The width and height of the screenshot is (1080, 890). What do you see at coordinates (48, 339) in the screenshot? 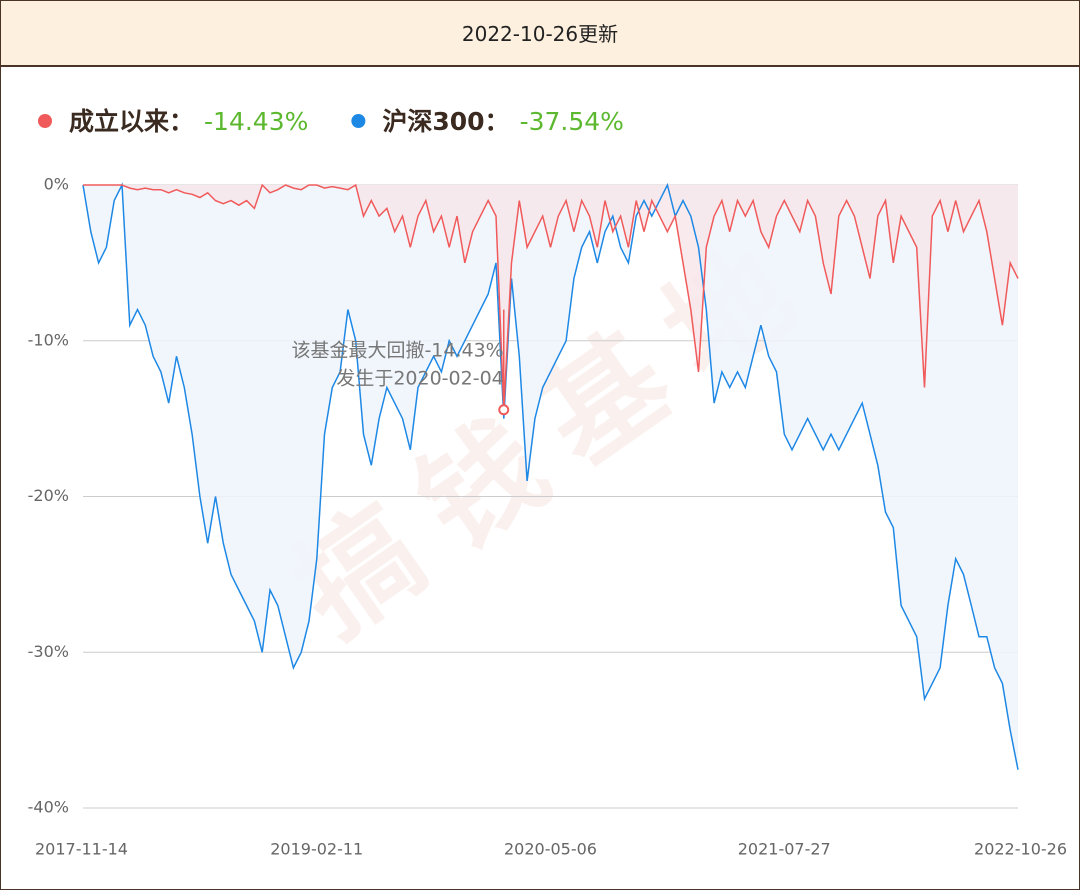
I see `y-tick-label: -10%` at bounding box center [48, 339].